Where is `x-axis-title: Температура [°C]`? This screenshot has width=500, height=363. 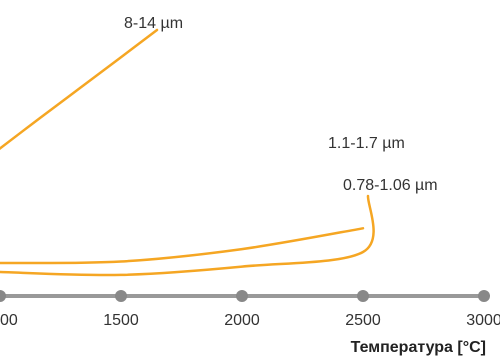 x-axis-title: Температура [°C] is located at coordinates (418, 347).